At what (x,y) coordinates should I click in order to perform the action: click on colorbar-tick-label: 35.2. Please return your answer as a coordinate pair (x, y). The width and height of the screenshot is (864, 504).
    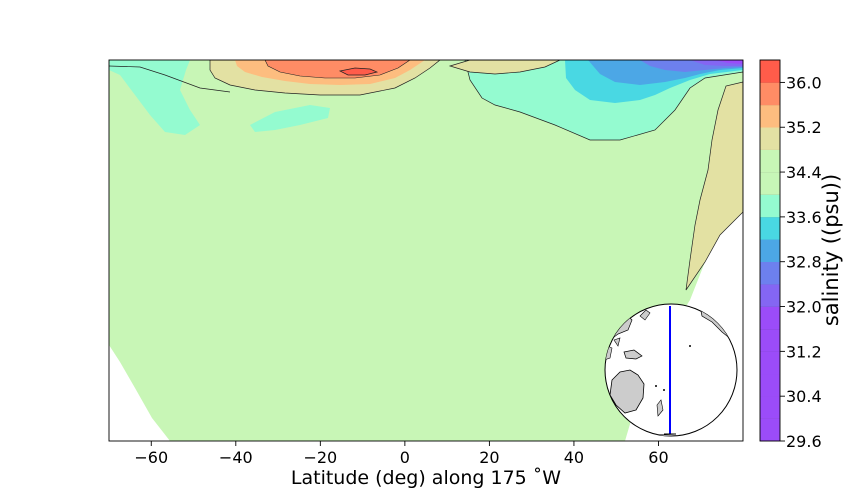
    Looking at the image, I should click on (804, 127).